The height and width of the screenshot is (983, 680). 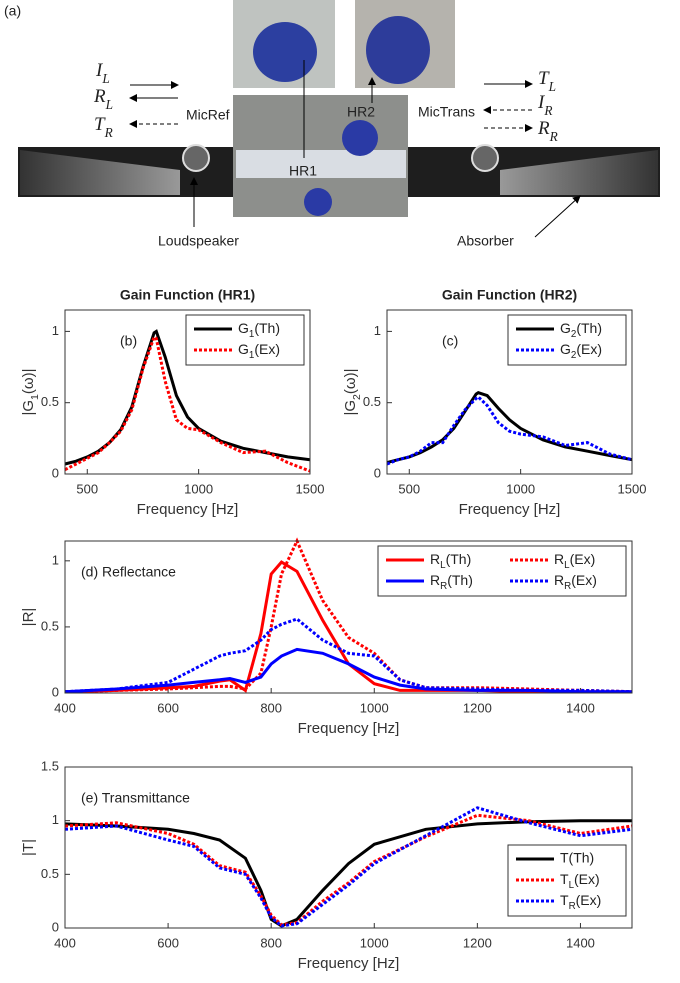 What do you see at coordinates (557, 216) in the screenshot?
I see `pointer` at bounding box center [557, 216].